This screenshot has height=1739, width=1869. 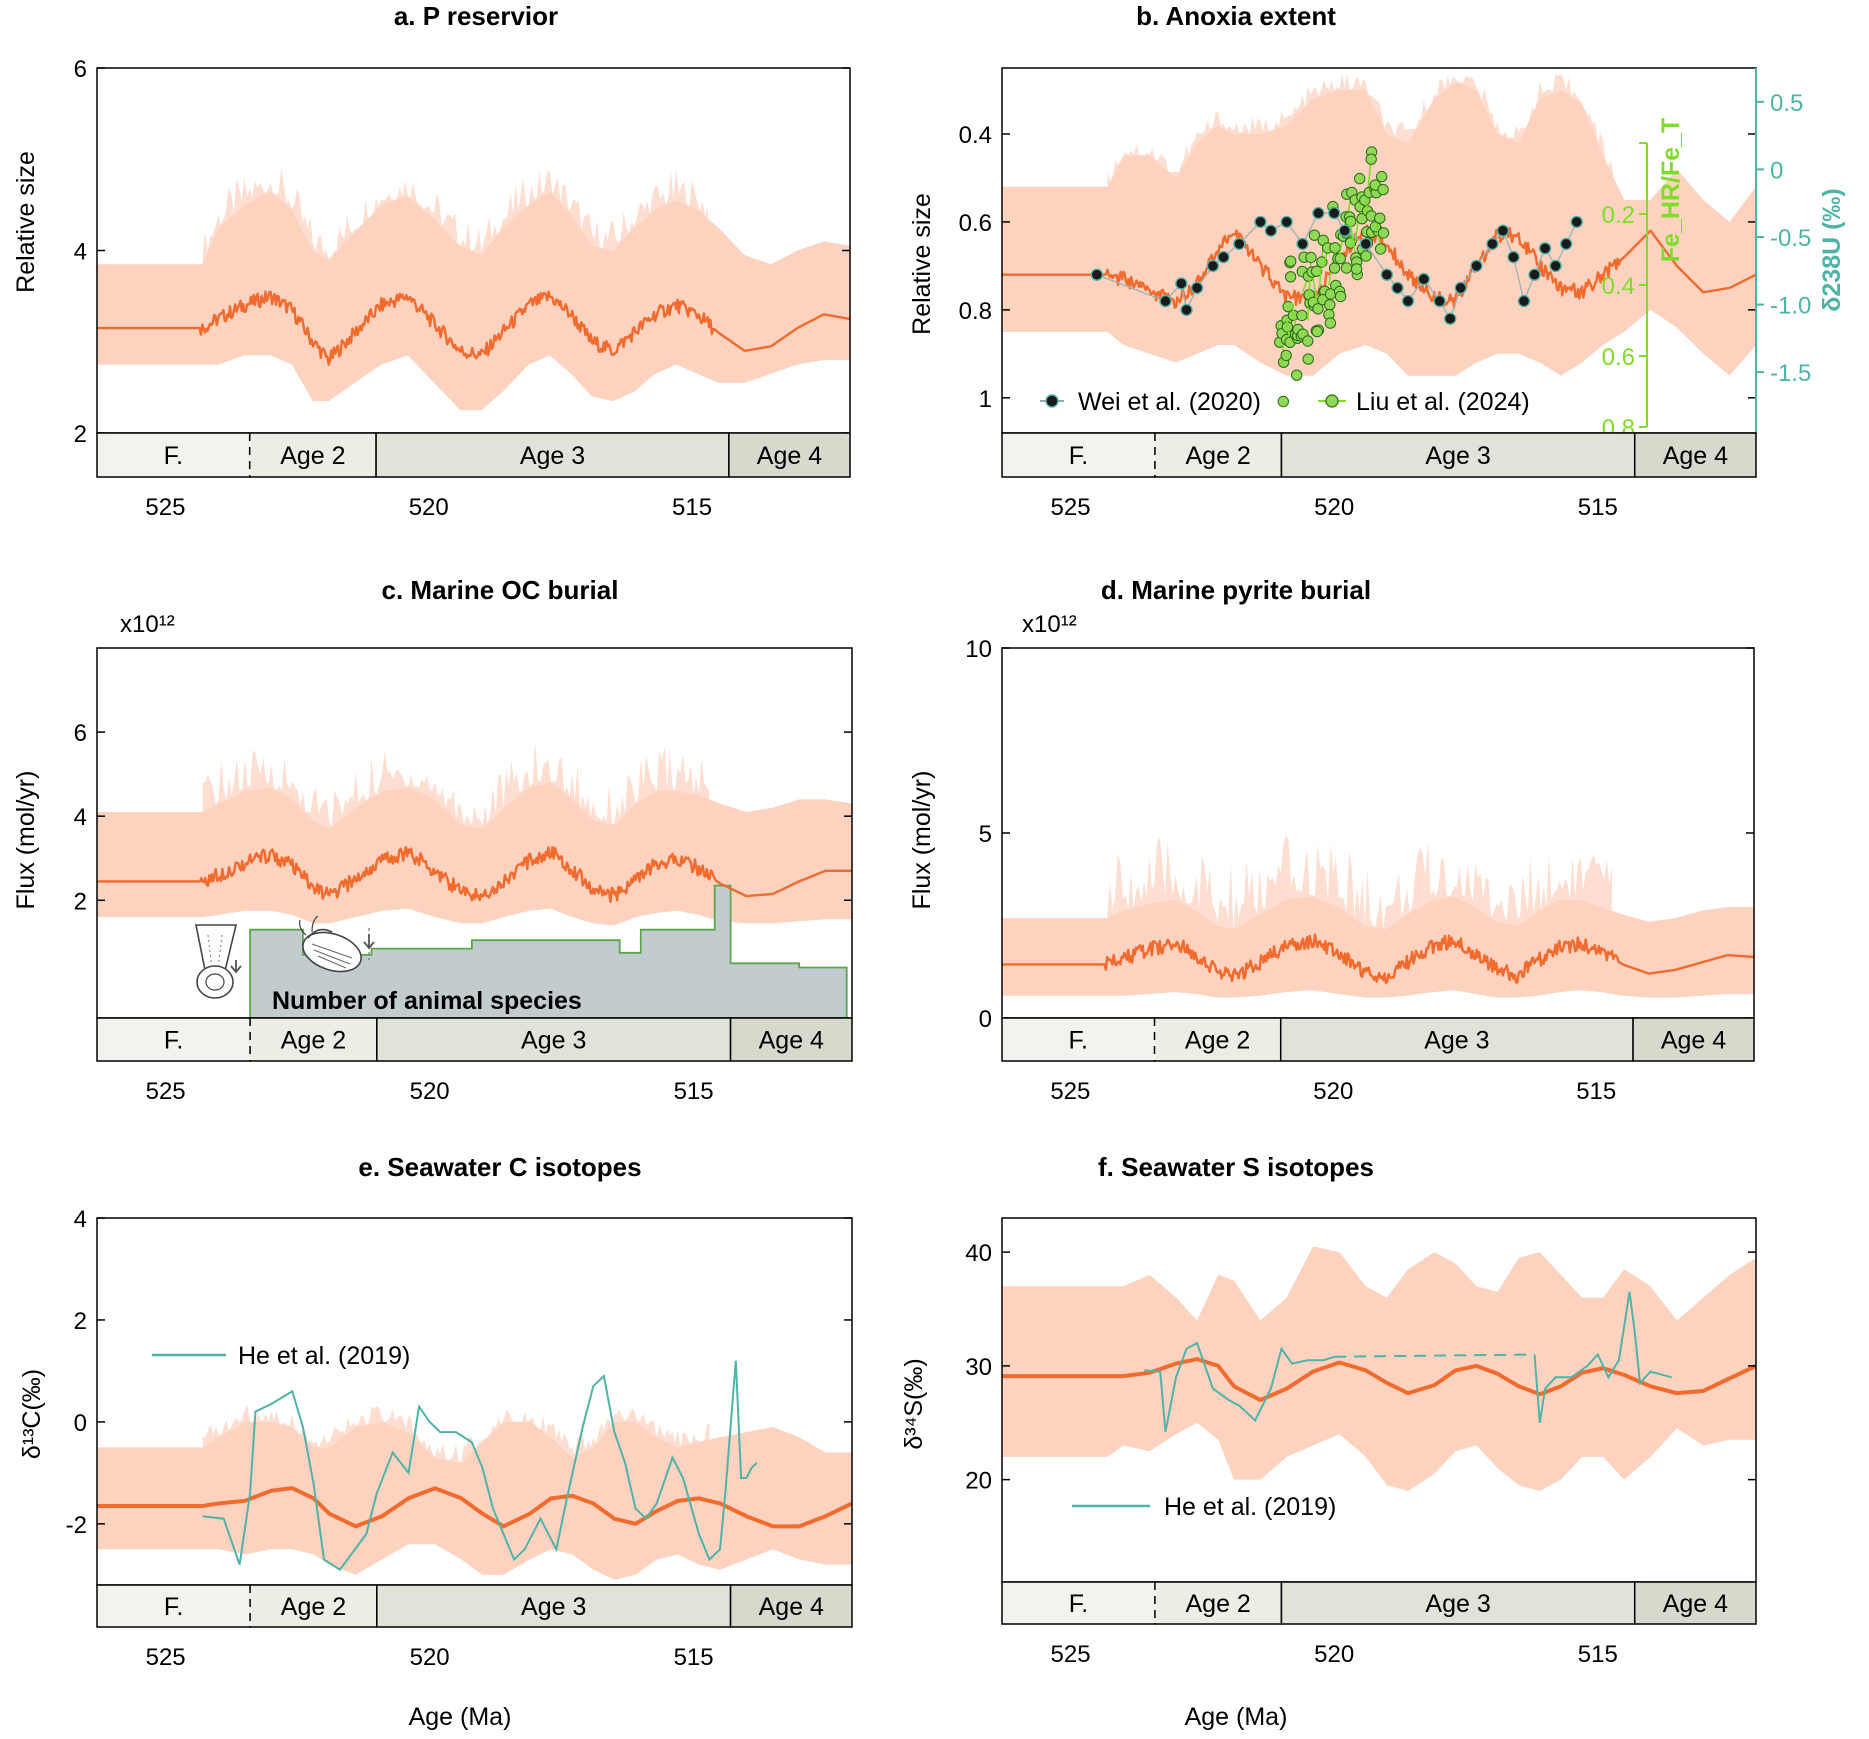 What do you see at coordinates (1052, 401) in the screenshot?
I see `legend-wei-marker` at bounding box center [1052, 401].